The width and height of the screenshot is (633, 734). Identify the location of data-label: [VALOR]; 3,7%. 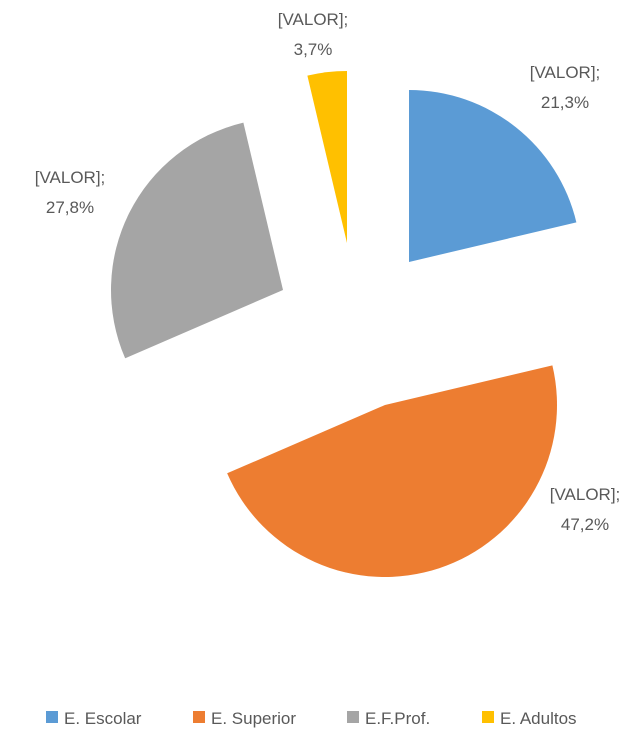
(313, 34).